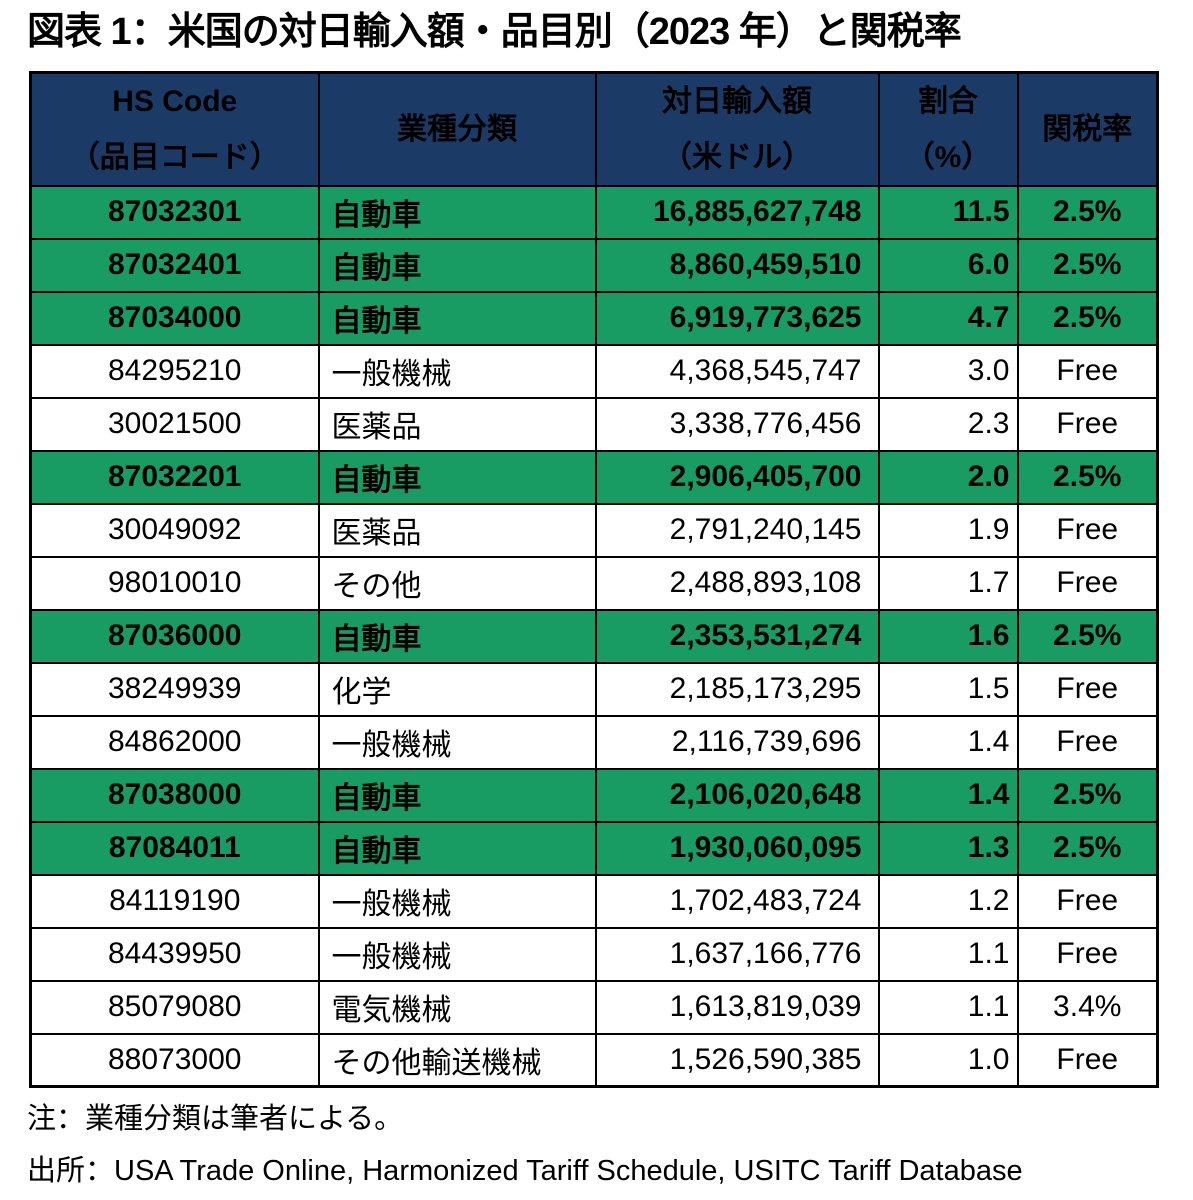 This screenshot has height=1200, width=1193. Describe the element at coordinates (948, 424) in the screenshot. I see `share-cell: 2.3` at that location.